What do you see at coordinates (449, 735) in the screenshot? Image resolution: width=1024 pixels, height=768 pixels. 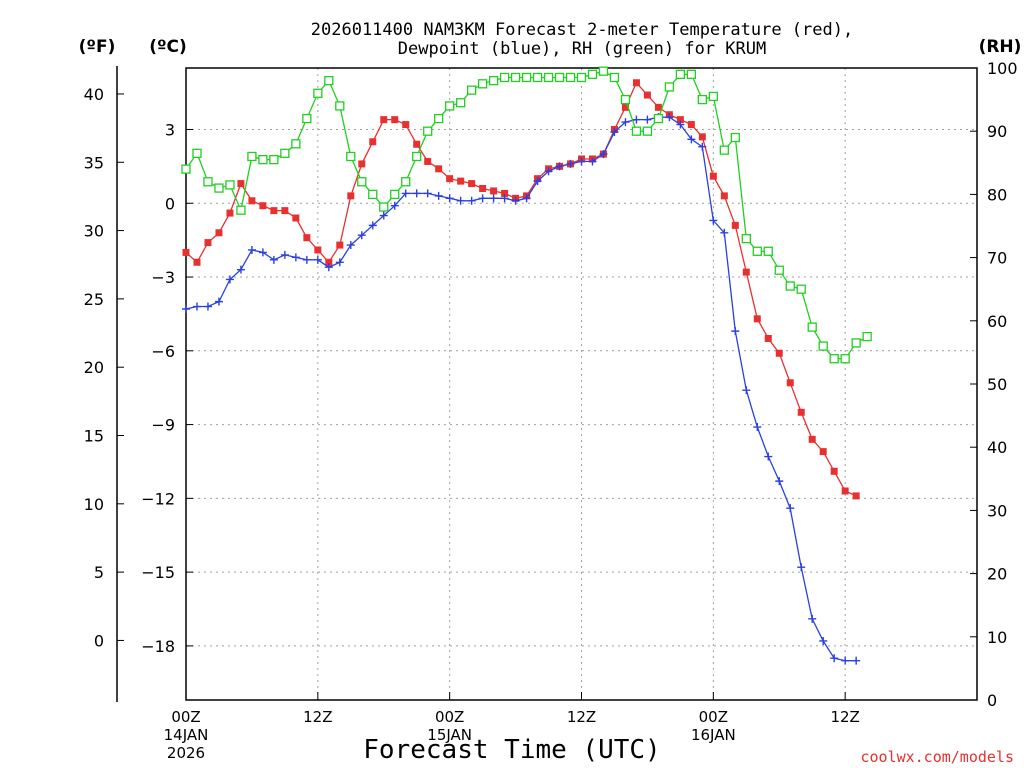 I see `x-tick-date: 15JAN` at bounding box center [449, 735].